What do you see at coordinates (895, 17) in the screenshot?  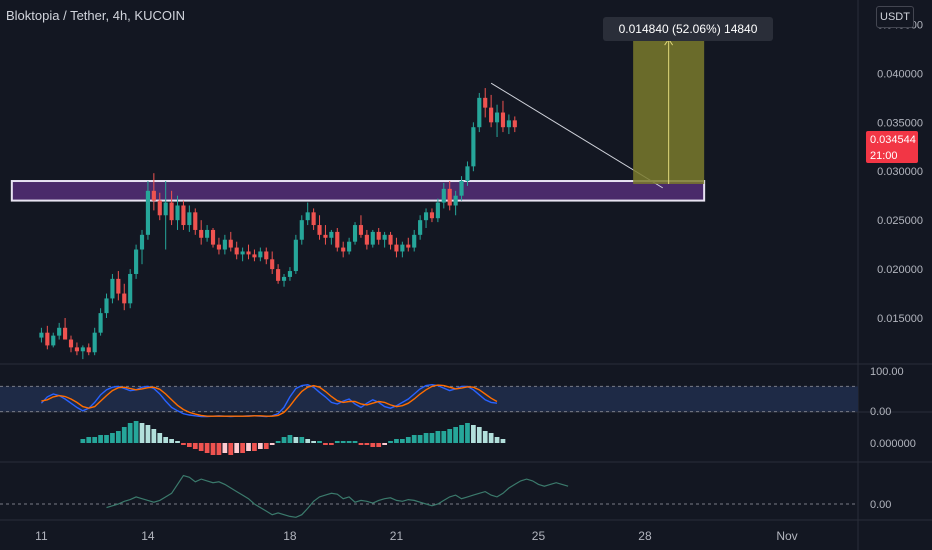 I see `currency-button: USDT` at bounding box center [895, 17].